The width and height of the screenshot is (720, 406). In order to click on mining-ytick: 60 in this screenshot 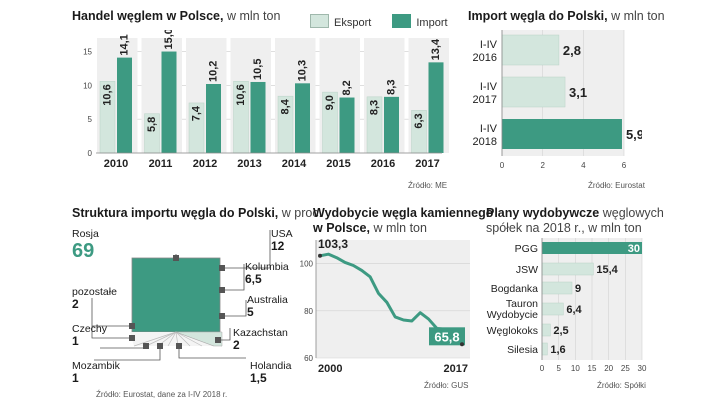, I will do `click(308, 358)`.